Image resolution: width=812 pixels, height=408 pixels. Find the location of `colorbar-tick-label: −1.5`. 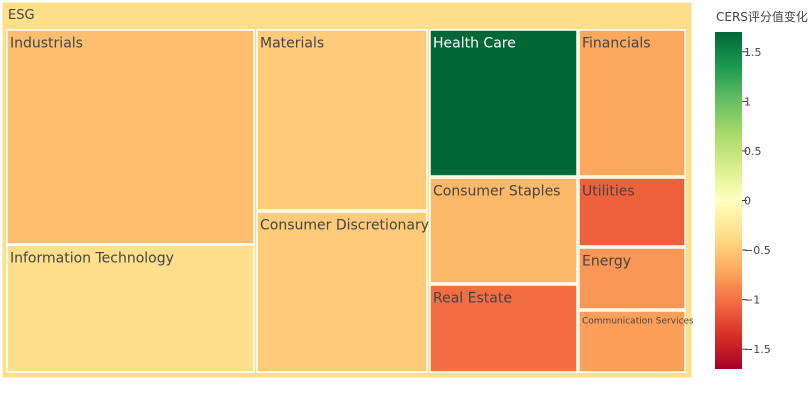

colorbar-tick-label: −1.5 is located at coordinates (757, 349).